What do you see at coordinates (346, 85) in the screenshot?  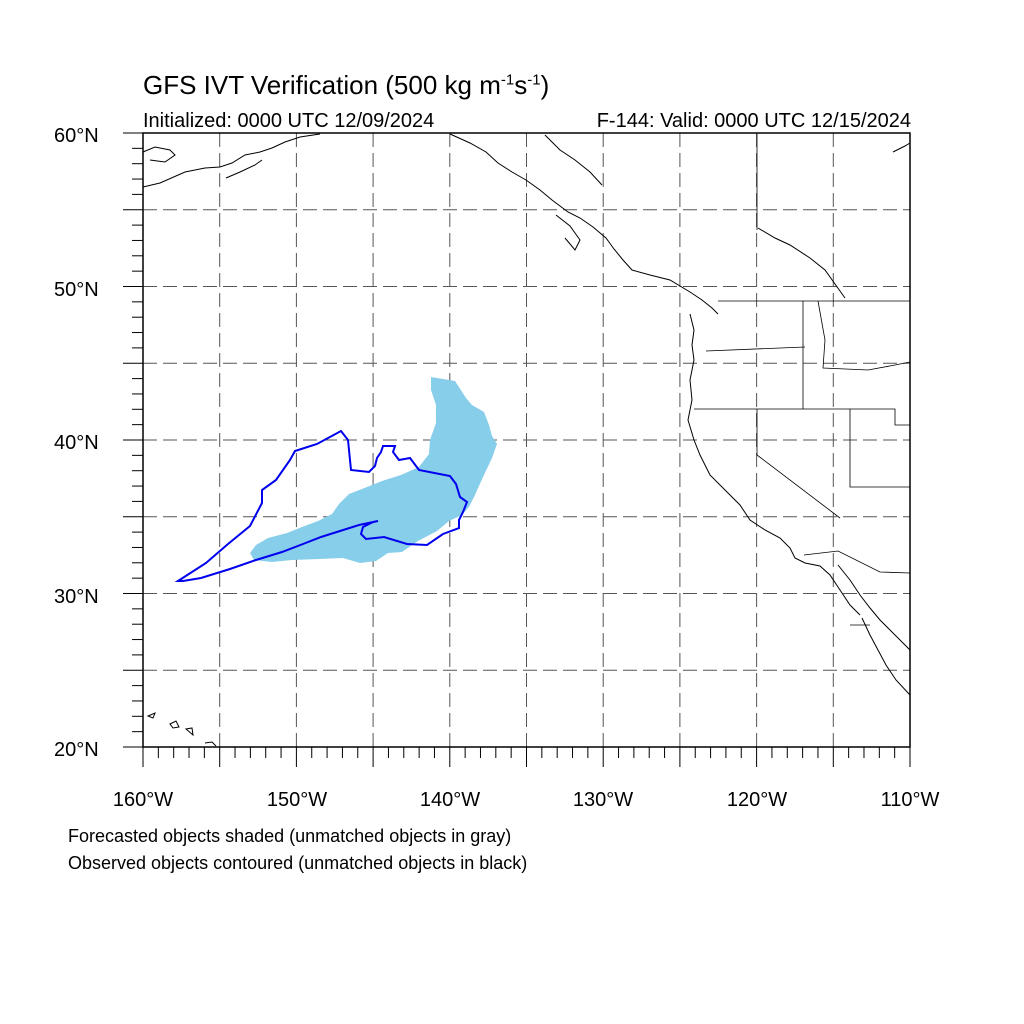 I see `map-title: GFS IVT Verification (500 kg m-1s-1)` at bounding box center [346, 85].